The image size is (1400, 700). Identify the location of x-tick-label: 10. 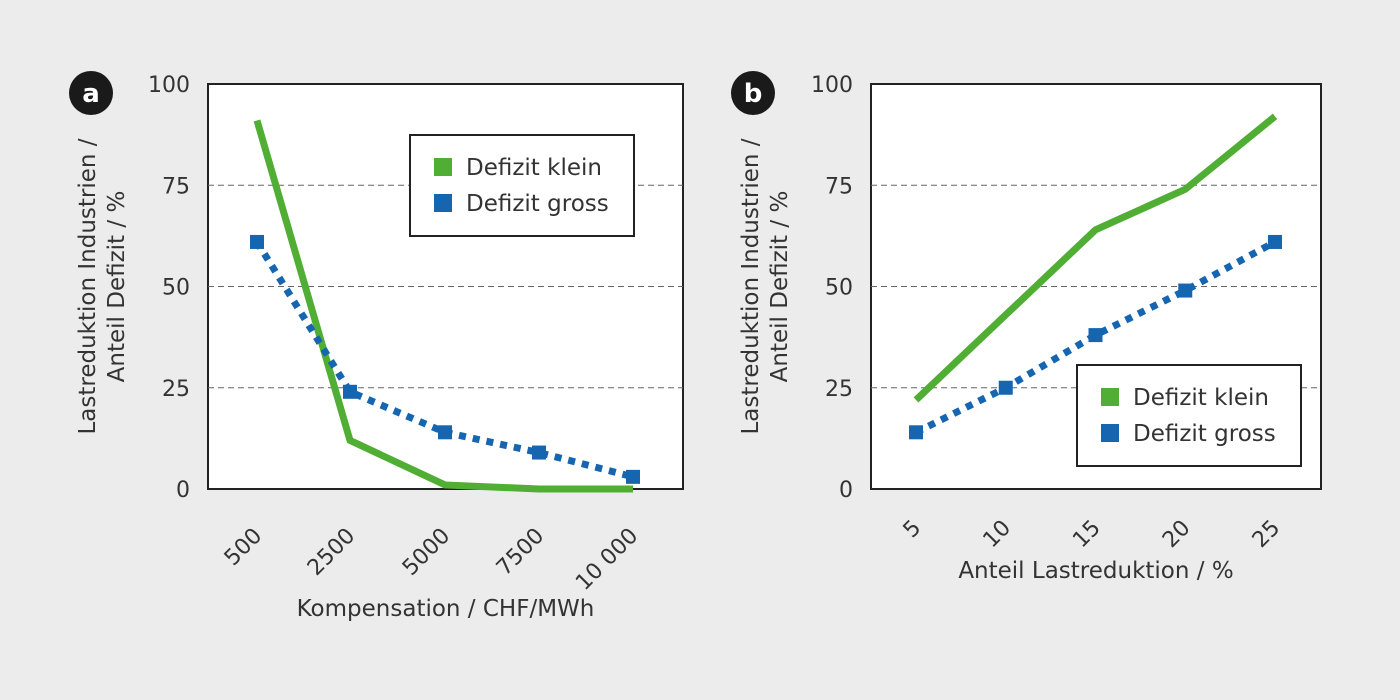
(997, 534).